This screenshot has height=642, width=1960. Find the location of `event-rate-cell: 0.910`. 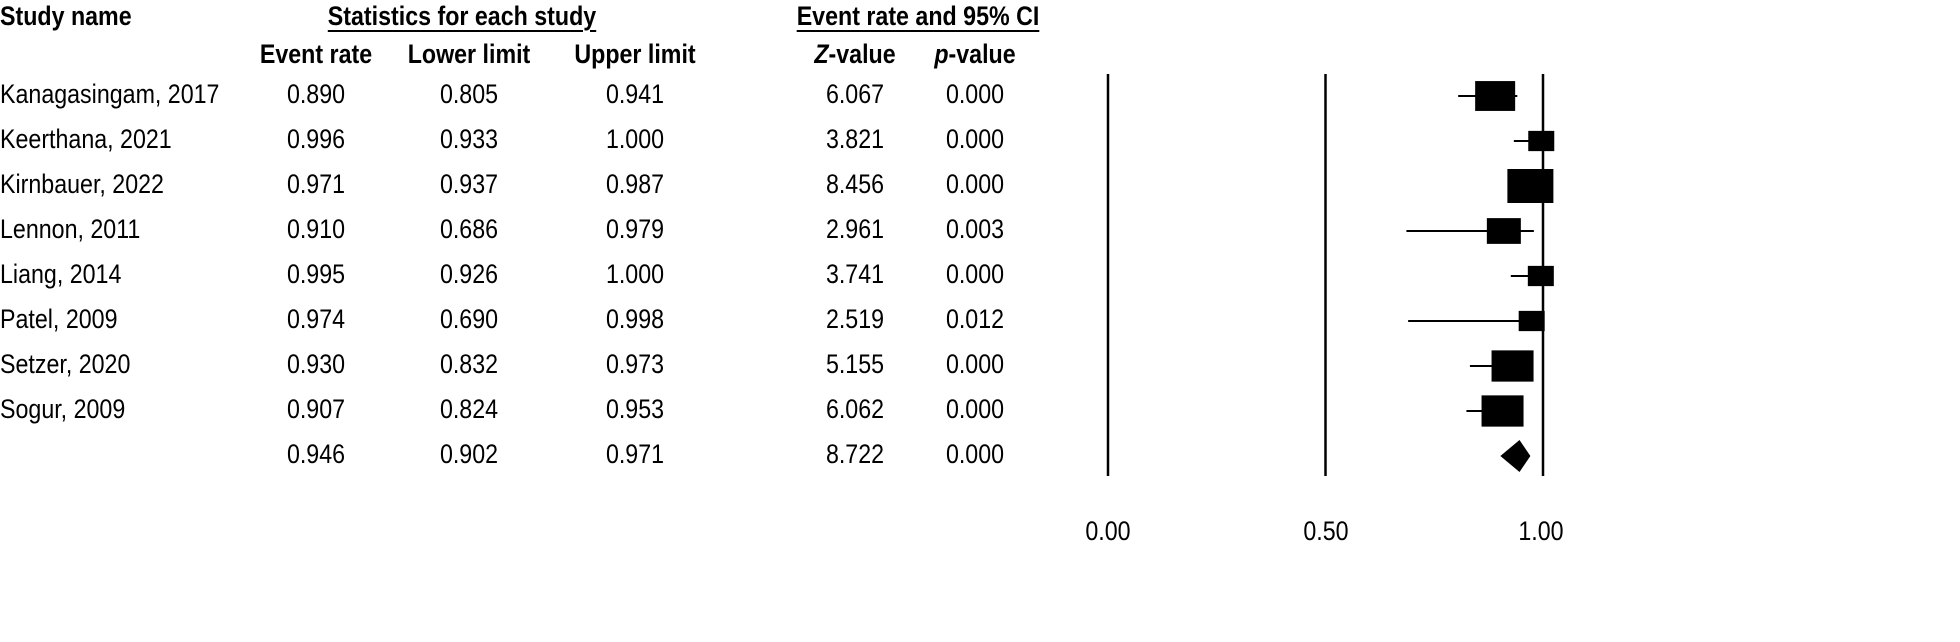

event-rate-cell: 0.910 is located at coordinates (316, 229).